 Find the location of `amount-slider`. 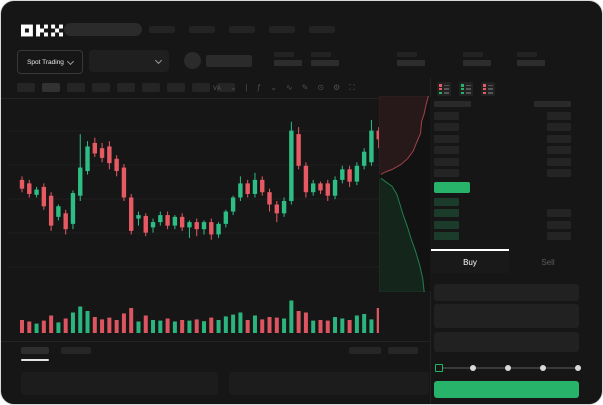

amount-slider is located at coordinates (508, 367).